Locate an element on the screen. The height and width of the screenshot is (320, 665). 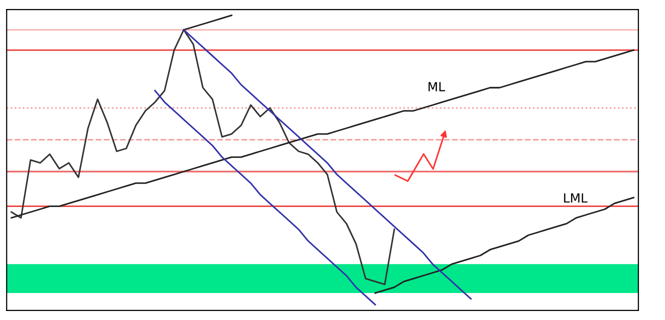
annotation: ML is located at coordinates (437, 87).